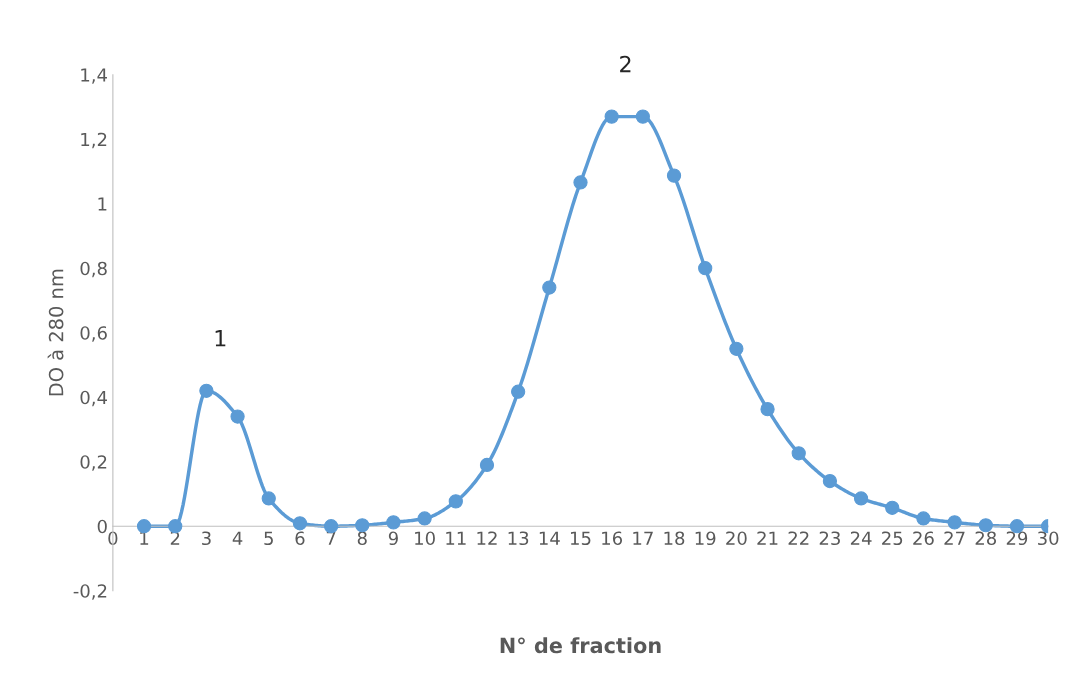 The image size is (1075, 679). Describe the element at coordinates (425, 538) in the screenshot. I see `x-tick-label: 10` at that location.